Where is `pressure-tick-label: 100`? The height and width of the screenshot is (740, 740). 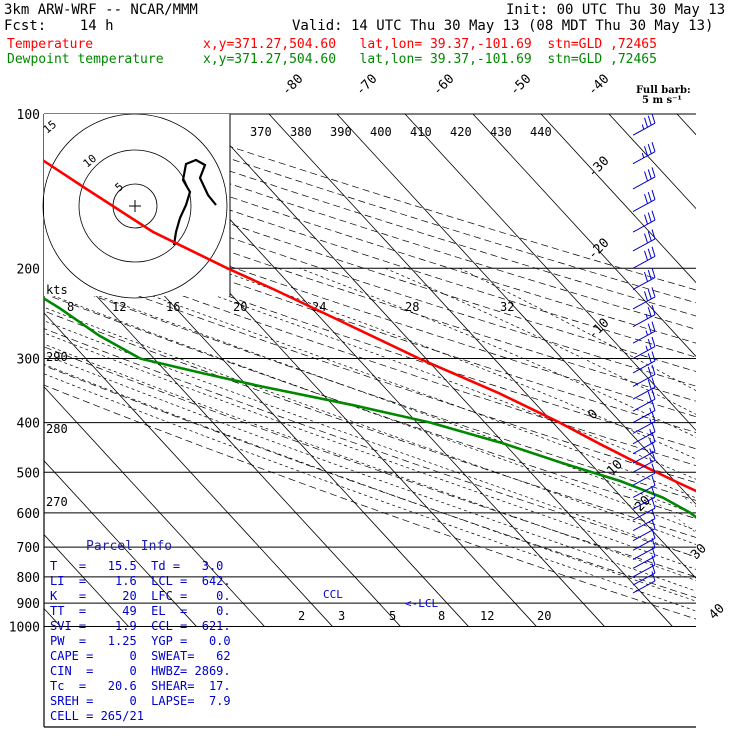
pressure-tick-label: 100 is located at coordinates (28, 115).